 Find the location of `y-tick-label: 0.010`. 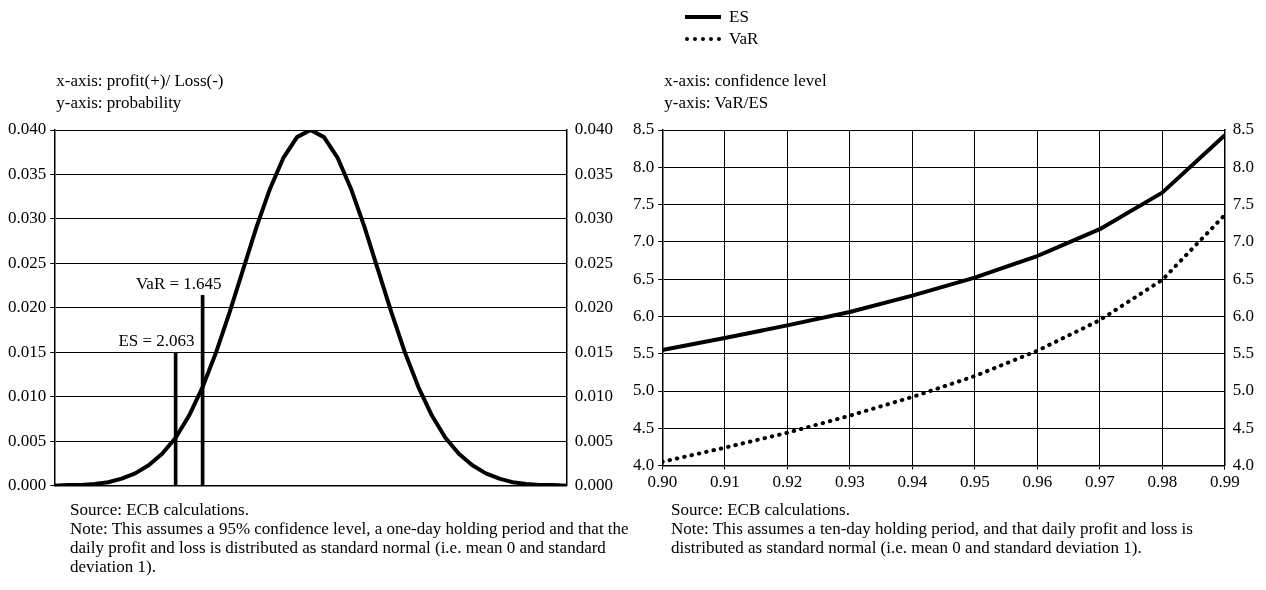

y-tick-label: 0.010 is located at coordinates (27, 396).